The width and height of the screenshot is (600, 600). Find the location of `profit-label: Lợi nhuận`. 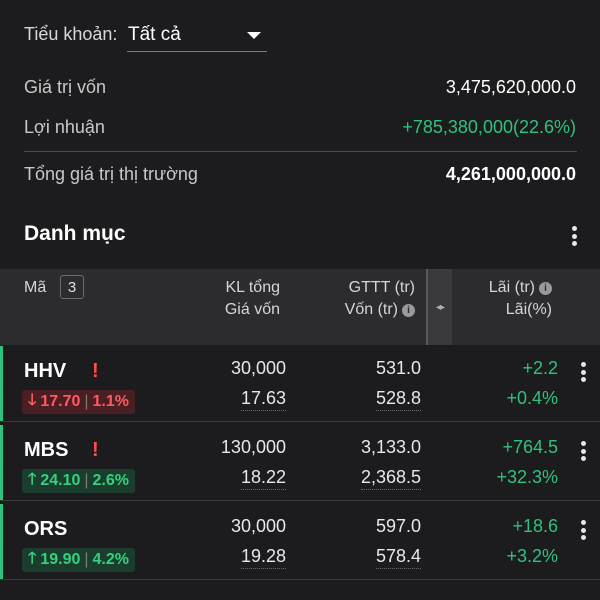

profit-label: Lợi nhuận is located at coordinates (64, 127).